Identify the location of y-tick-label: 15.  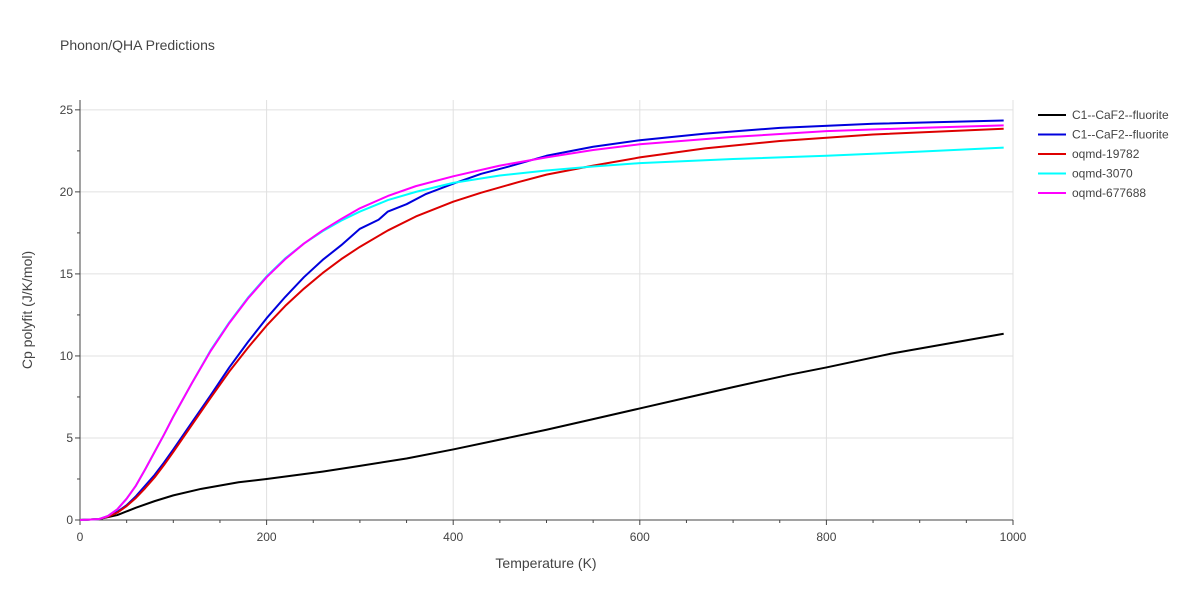
(67, 274).